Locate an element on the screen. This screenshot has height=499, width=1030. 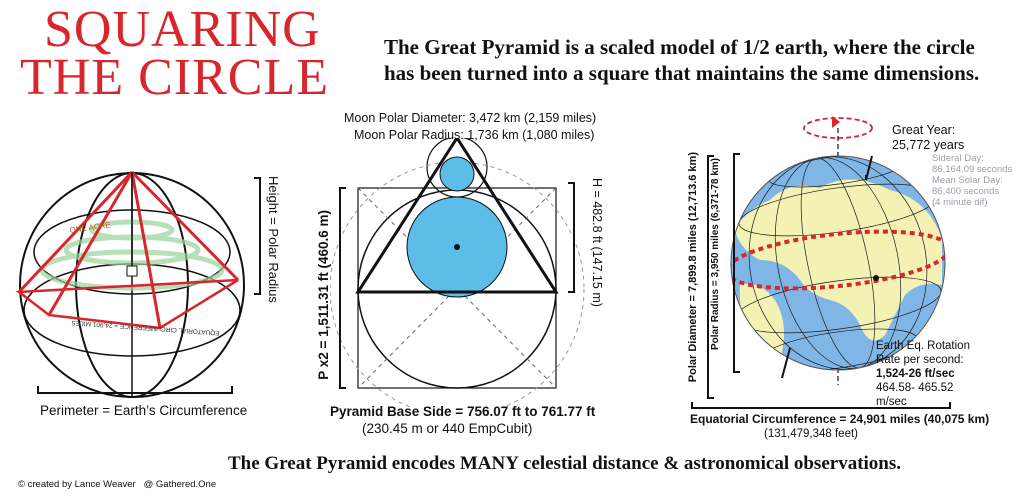
equatorial-feet-label: (131,479,348 feet) is located at coordinates (811, 434).